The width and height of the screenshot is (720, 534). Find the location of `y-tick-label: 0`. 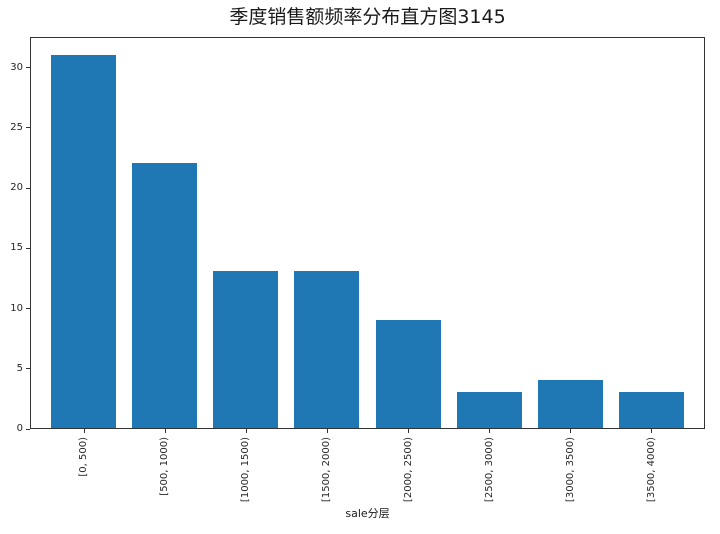

y-tick-label: 0 is located at coordinates (19, 428).